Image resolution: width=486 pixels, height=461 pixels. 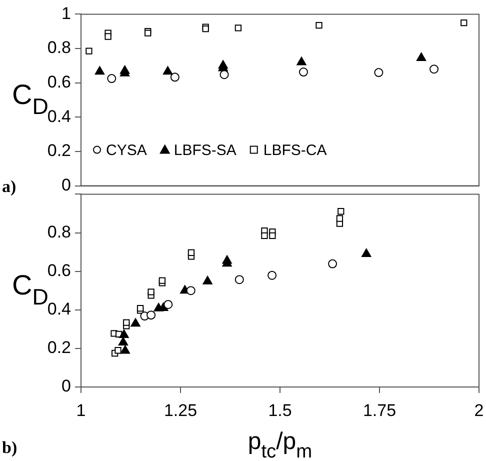 What do you see at coordinates (9, 186) in the screenshot?
I see `text: a)` at bounding box center [9, 186].